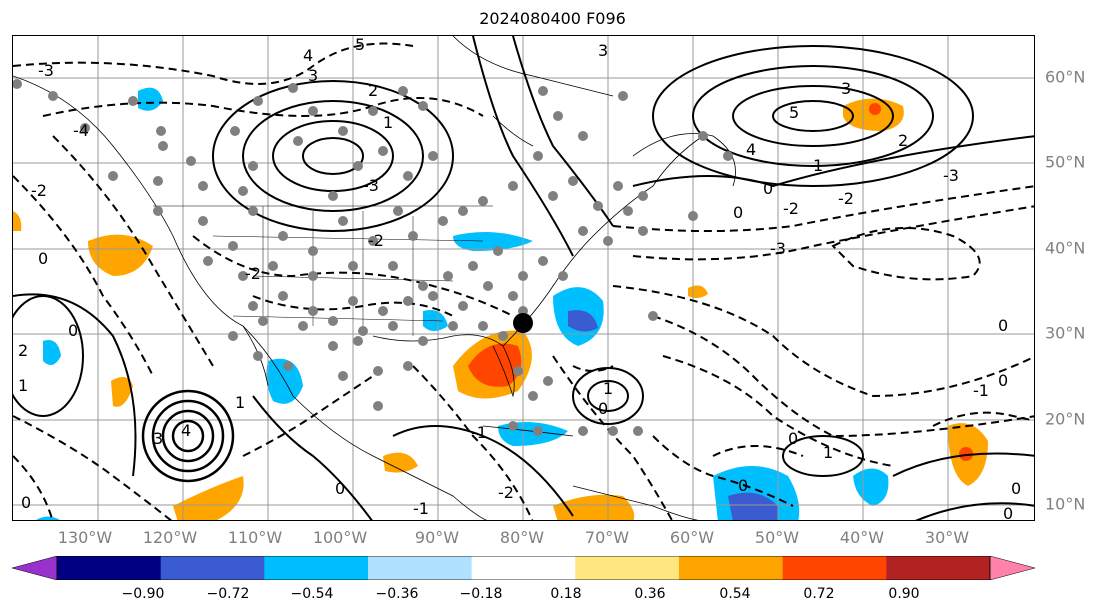  What do you see at coordinates (650, 594) in the screenshot?
I see `colorbar-tick: 0.36` at bounding box center [650, 594].